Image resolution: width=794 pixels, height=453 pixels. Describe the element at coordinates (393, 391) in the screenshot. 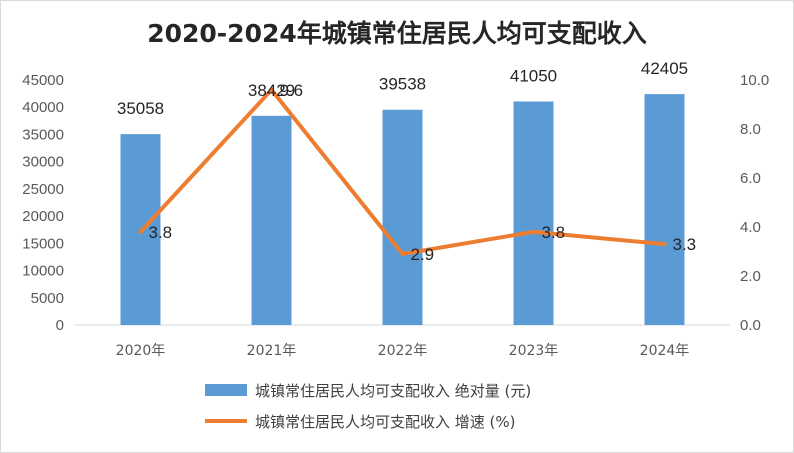

I see `legend-bar-label: 城镇常住居民人均可支配收入 绝对量 (元)` at that location.